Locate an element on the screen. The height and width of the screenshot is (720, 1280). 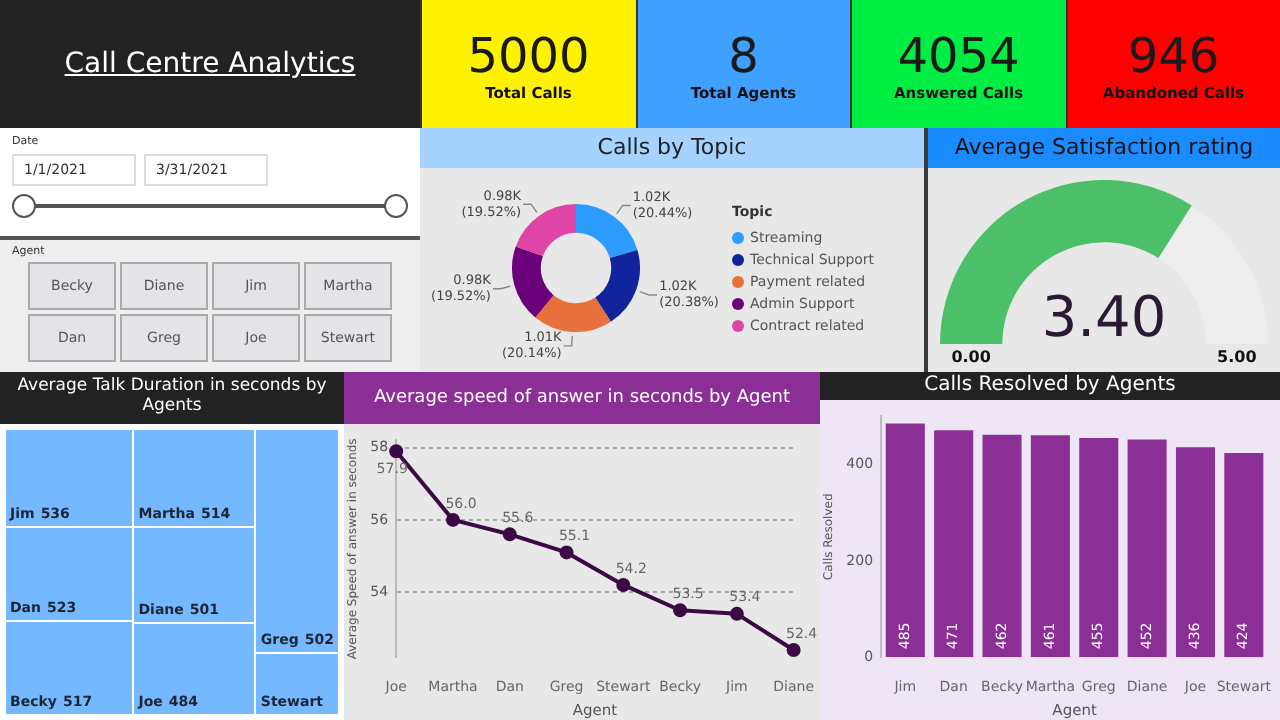
chart-title: Average Satisfaction rating is located at coordinates (1104, 148).